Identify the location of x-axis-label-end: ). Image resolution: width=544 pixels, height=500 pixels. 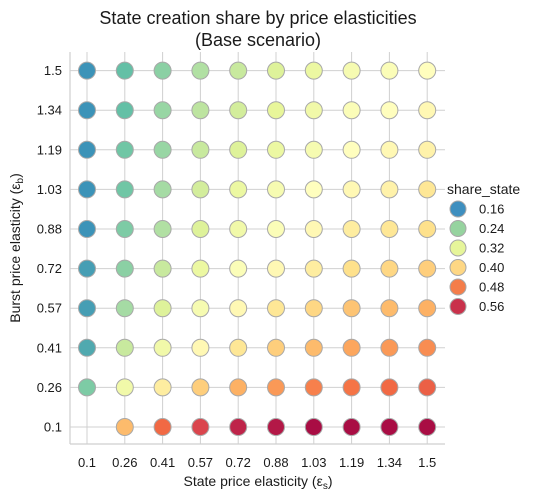
(330, 481).